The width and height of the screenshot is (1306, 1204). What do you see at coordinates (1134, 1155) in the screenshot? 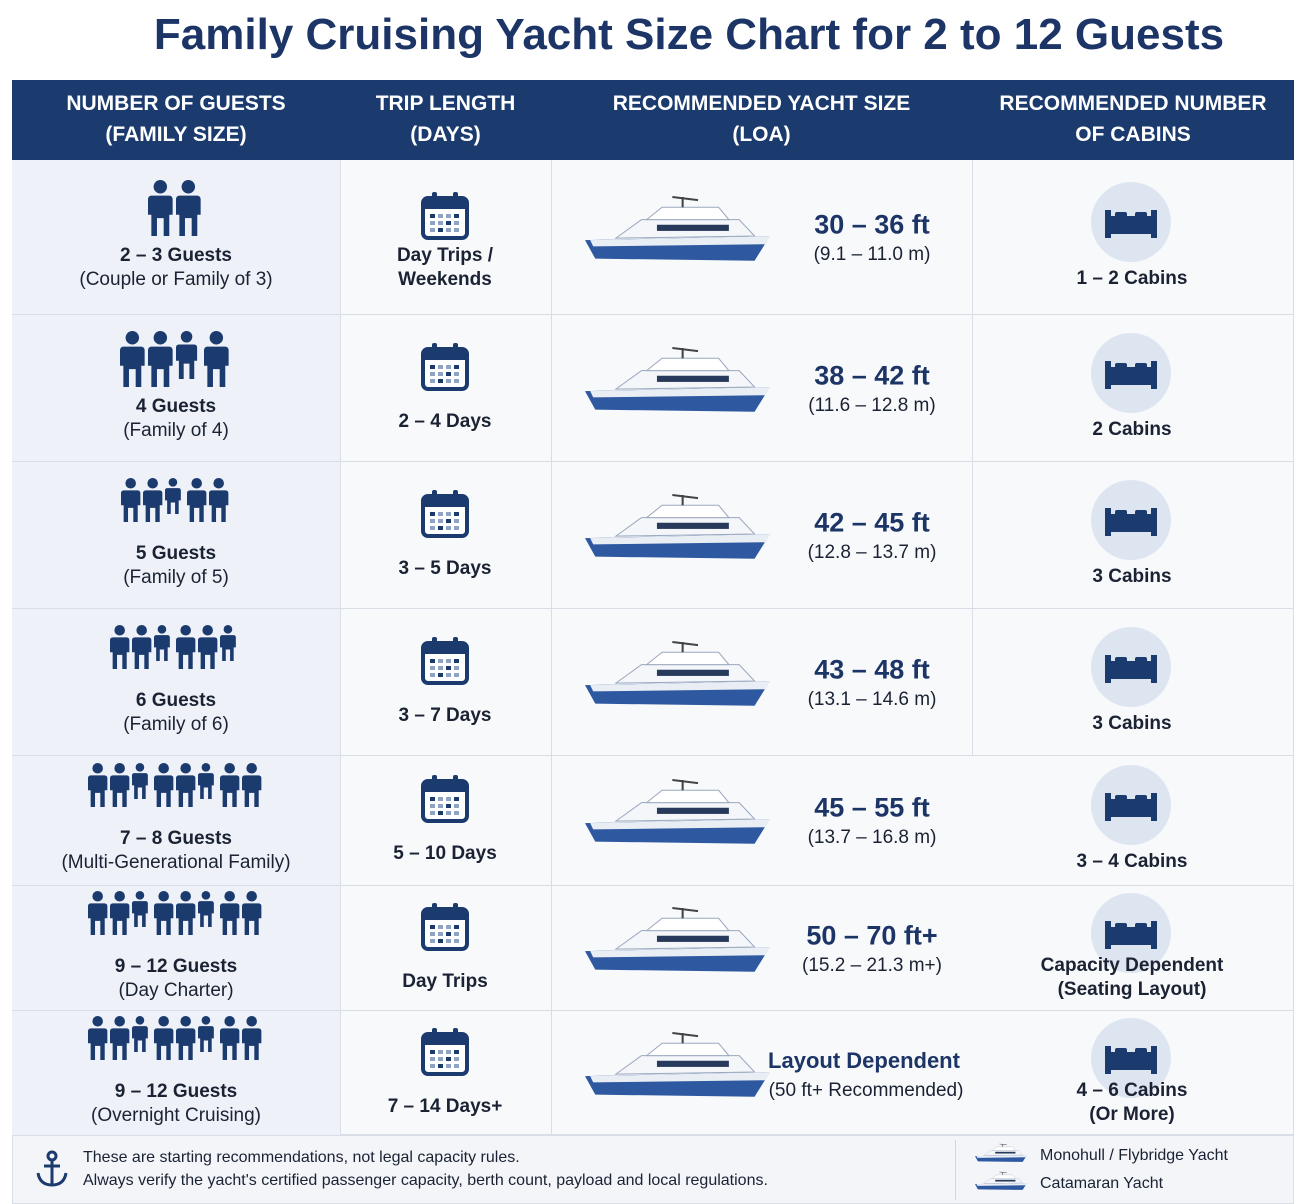
I see `legend-text: Monohull / Flybridge Yacht` at bounding box center [1134, 1155].